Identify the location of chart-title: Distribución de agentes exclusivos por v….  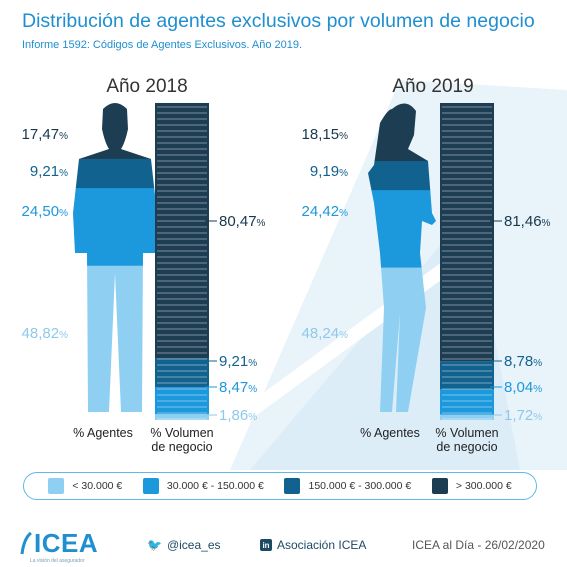
(278, 21).